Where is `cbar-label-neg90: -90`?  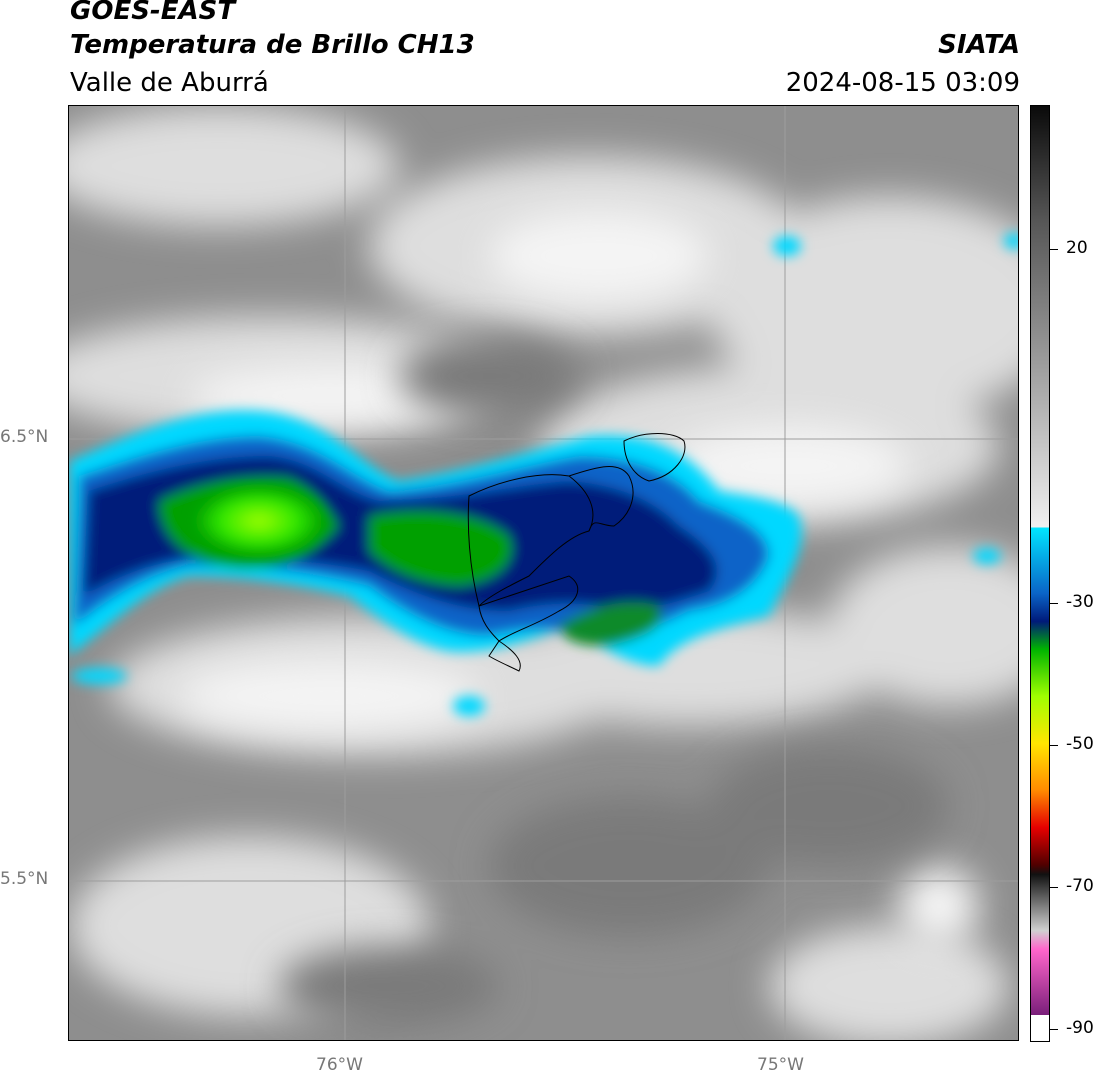 cbar-label-neg90: -90 is located at coordinates (1080, 1028).